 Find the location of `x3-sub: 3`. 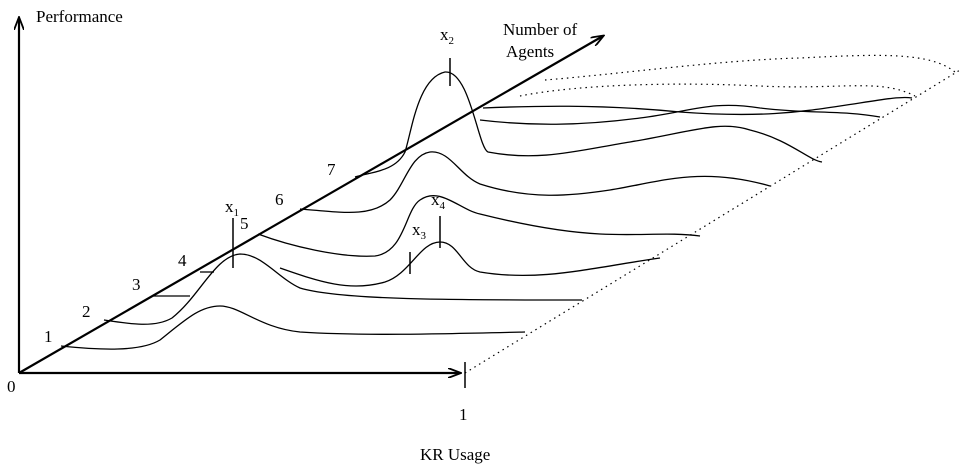

x3-sub: 3 is located at coordinates (424, 236).